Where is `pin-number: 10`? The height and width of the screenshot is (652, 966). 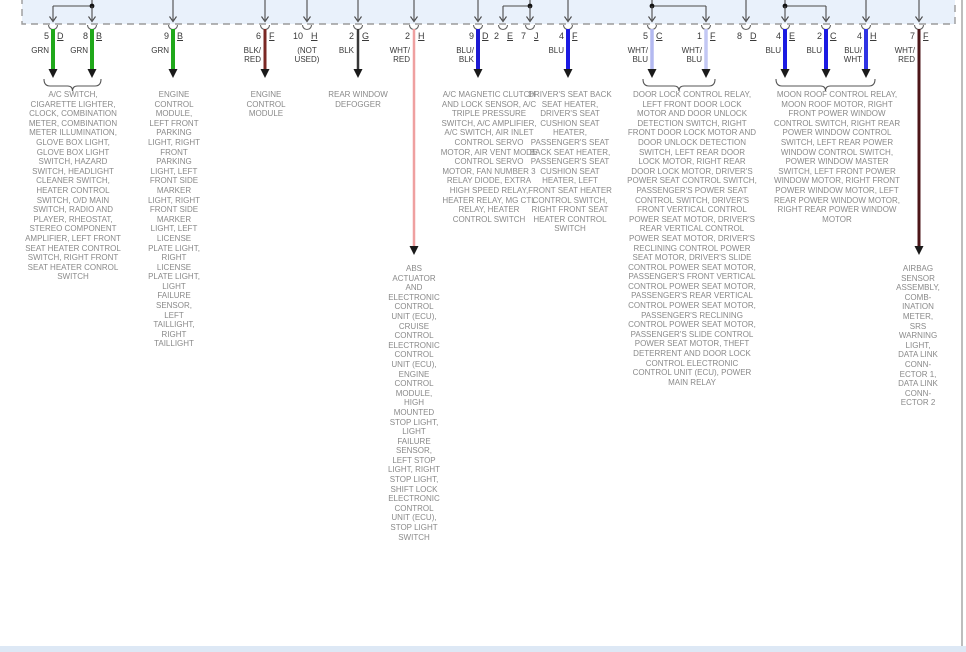
pin-number: 10 is located at coordinates (297, 36).